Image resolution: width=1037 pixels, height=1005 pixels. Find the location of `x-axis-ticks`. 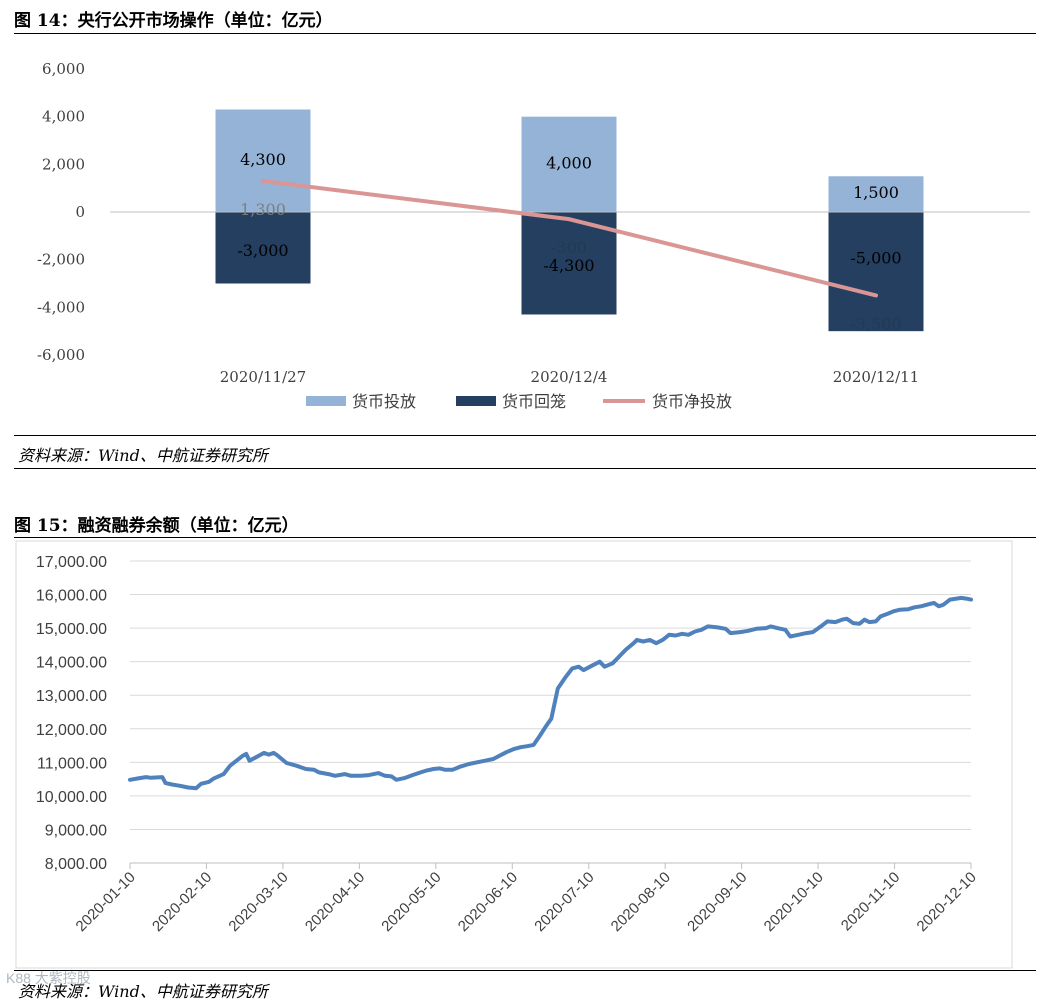

x-axis-ticks is located at coordinates (550, 866).